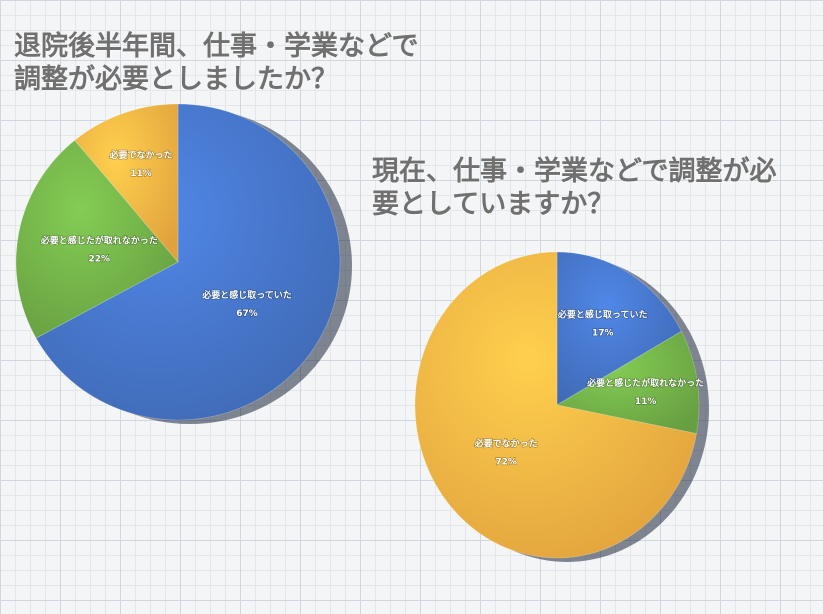  I want to click on chart2-slice-1-label: 必要と感じ取っていた, so click(602, 315).